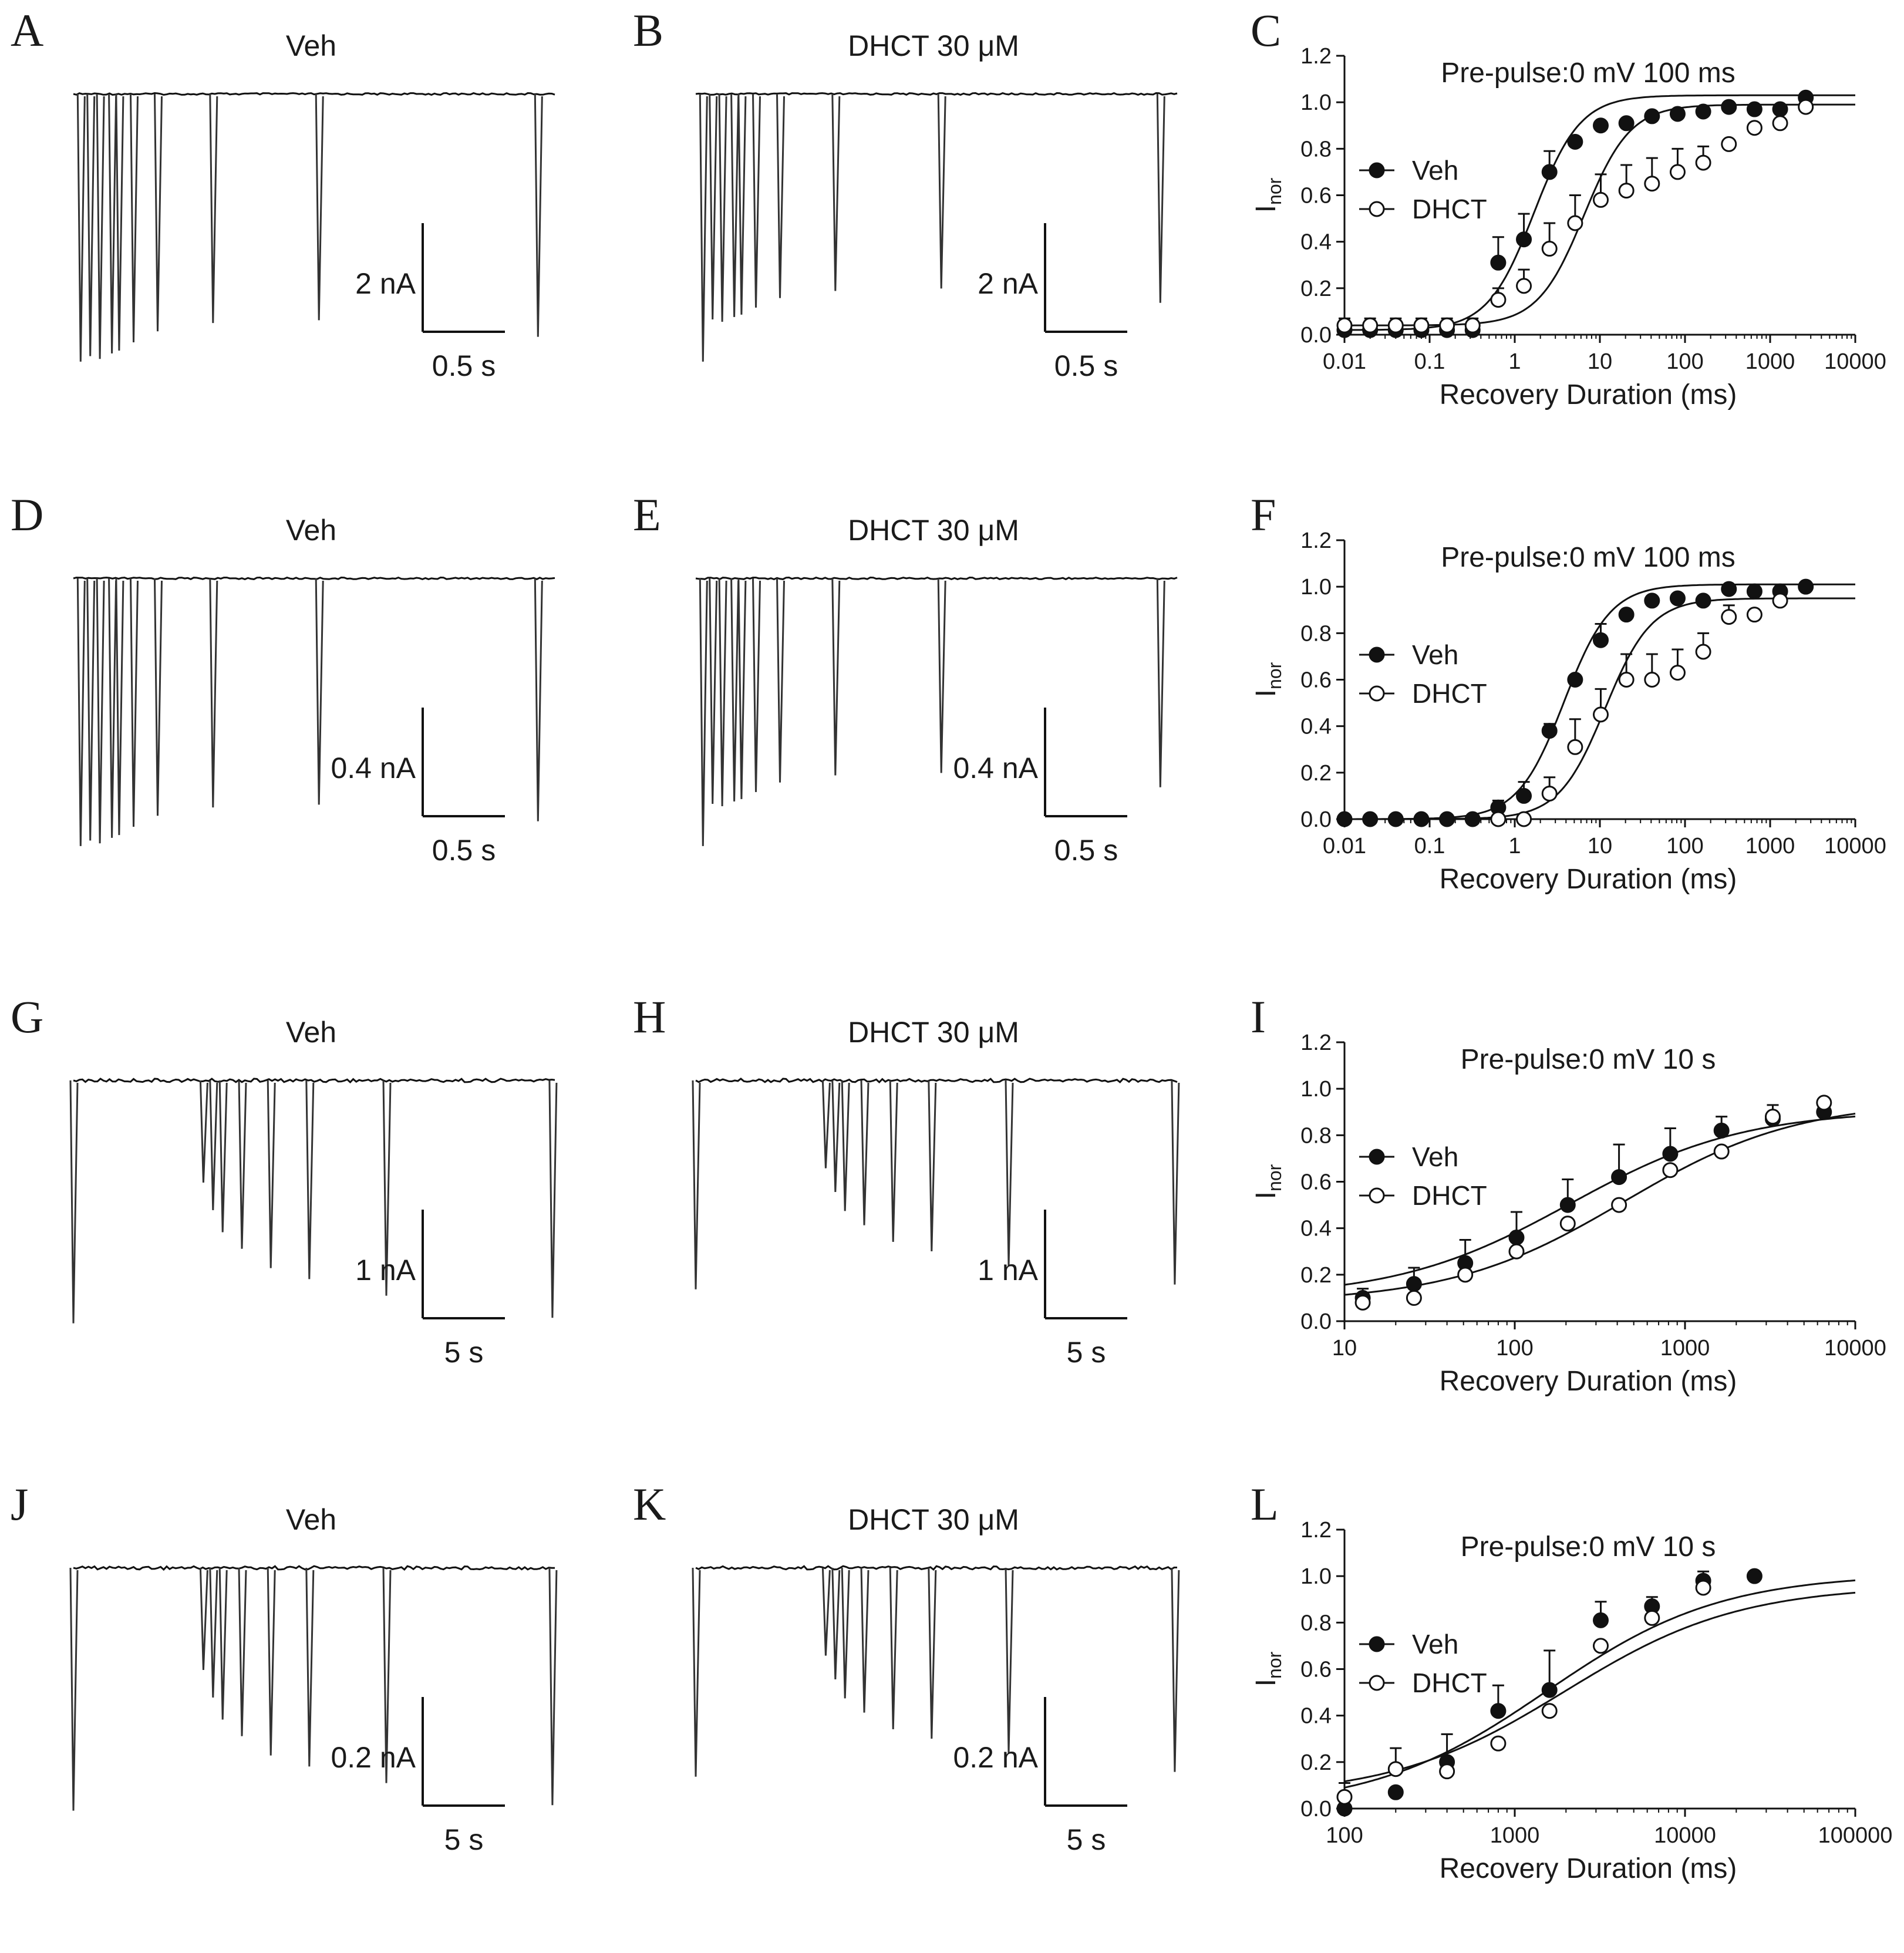 The image size is (1904, 1953). Describe the element at coordinates (1685, 1349) in the screenshot. I see `x-tick-label: 1000` at that location.